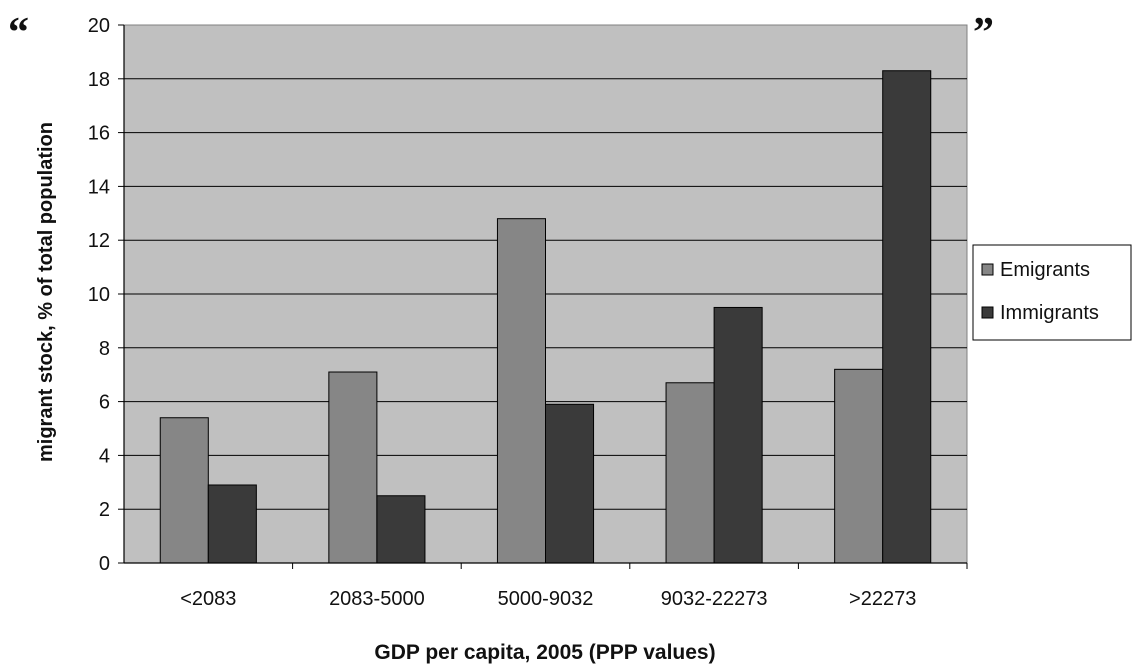  I want to click on y-tick-label: 0, so click(104, 564).